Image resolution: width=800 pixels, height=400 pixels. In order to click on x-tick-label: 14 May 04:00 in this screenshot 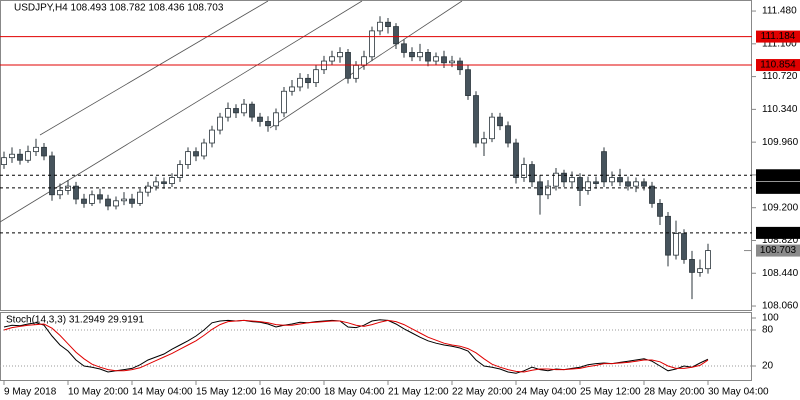, I will do `click(162, 392)`.